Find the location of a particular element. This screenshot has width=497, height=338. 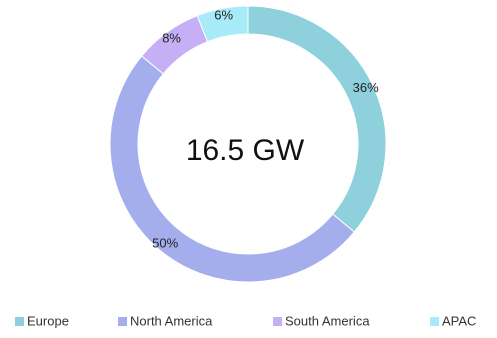

slice-label-apac: 6% is located at coordinates (223, 15).